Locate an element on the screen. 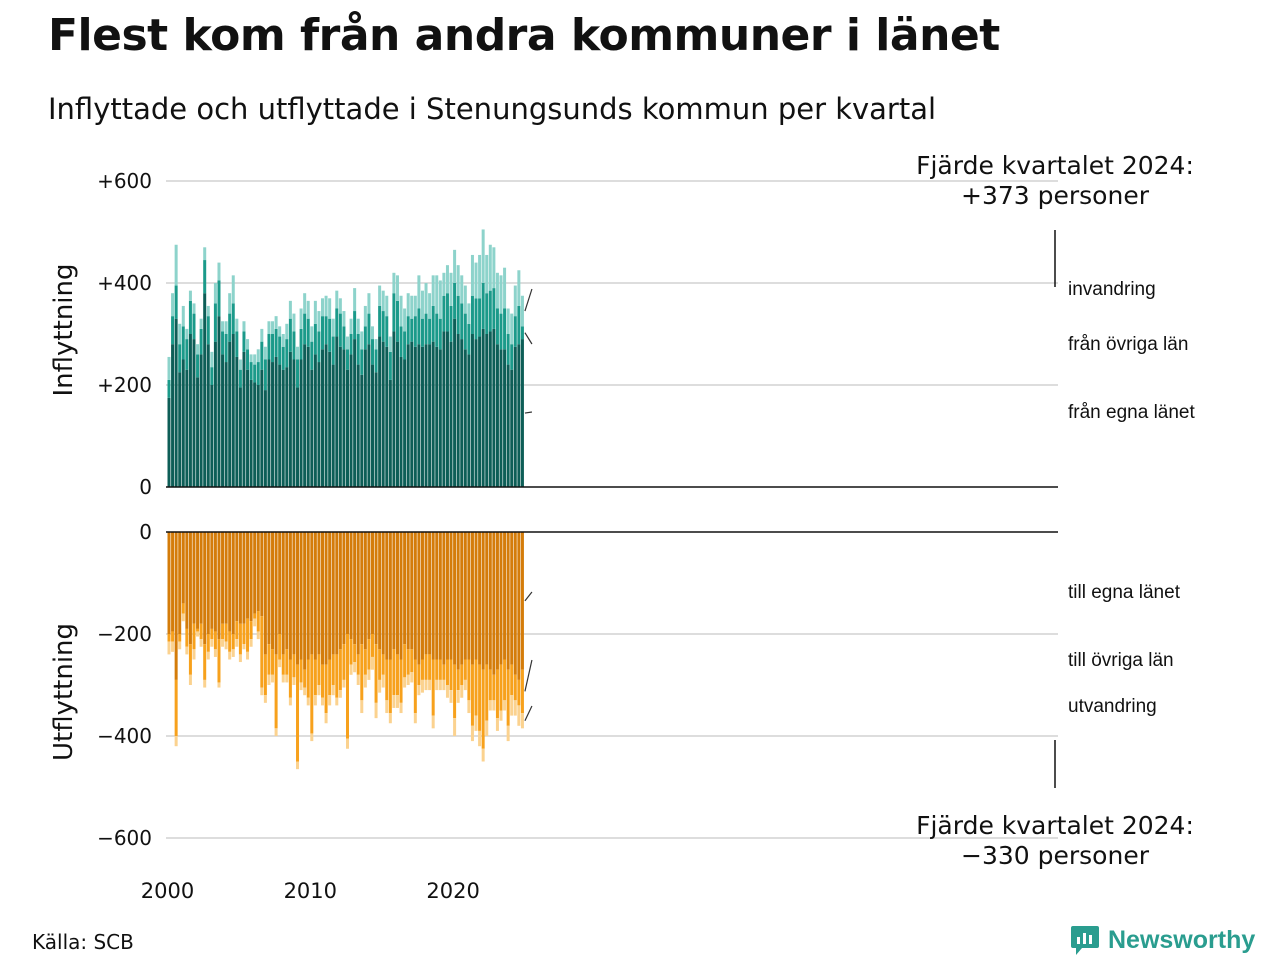 This screenshot has width=1280, height=960. in-annotation-line1: Fjärde kvartalet 2024: is located at coordinates (1055, 165).